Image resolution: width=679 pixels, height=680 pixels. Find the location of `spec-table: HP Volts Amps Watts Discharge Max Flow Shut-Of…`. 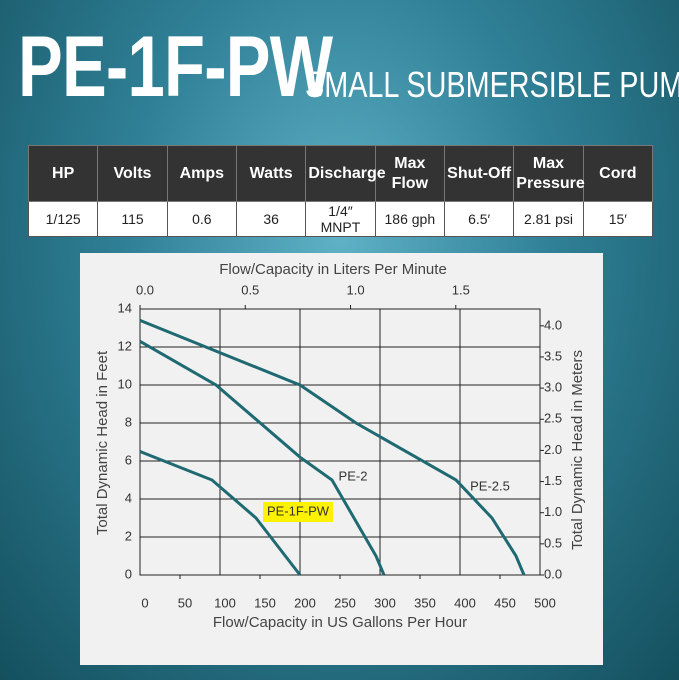

spec-table: HP Volts Amps Watts Discharge Max Flow Shut-Of… is located at coordinates (340, 191).